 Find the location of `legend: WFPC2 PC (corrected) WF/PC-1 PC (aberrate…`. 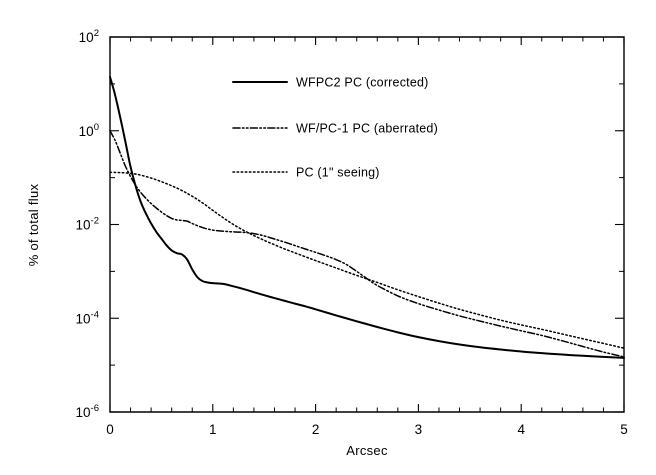

legend: WFPC2 PC (corrected) WF/PC-1 PC (aberrate… is located at coordinates (335, 128).